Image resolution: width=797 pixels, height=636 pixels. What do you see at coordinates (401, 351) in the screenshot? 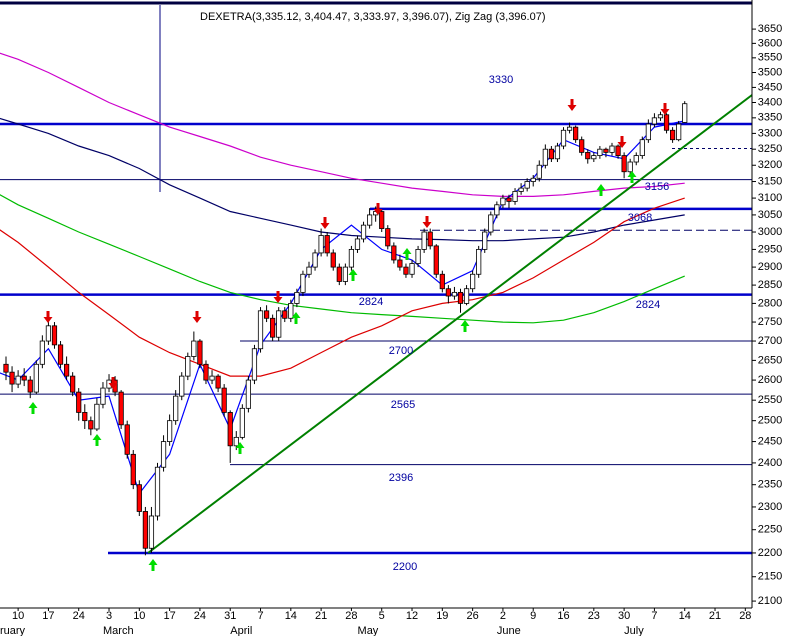
I see `level-label: 2700` at bounding box center [401, 351].